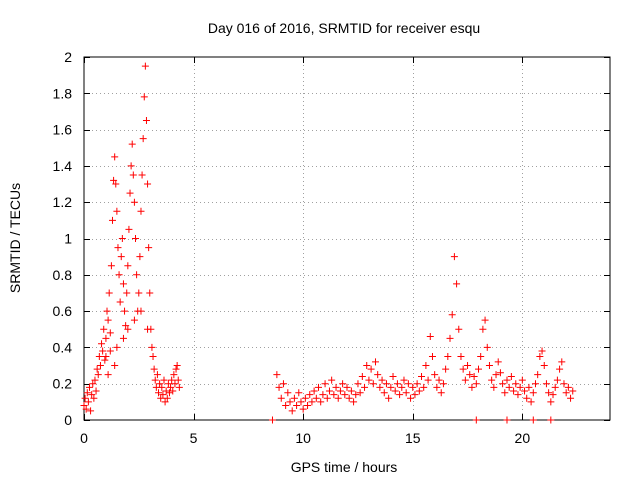 The image size is (640, 480). I want to click on x-tick-label: 10, so click(303, 438).